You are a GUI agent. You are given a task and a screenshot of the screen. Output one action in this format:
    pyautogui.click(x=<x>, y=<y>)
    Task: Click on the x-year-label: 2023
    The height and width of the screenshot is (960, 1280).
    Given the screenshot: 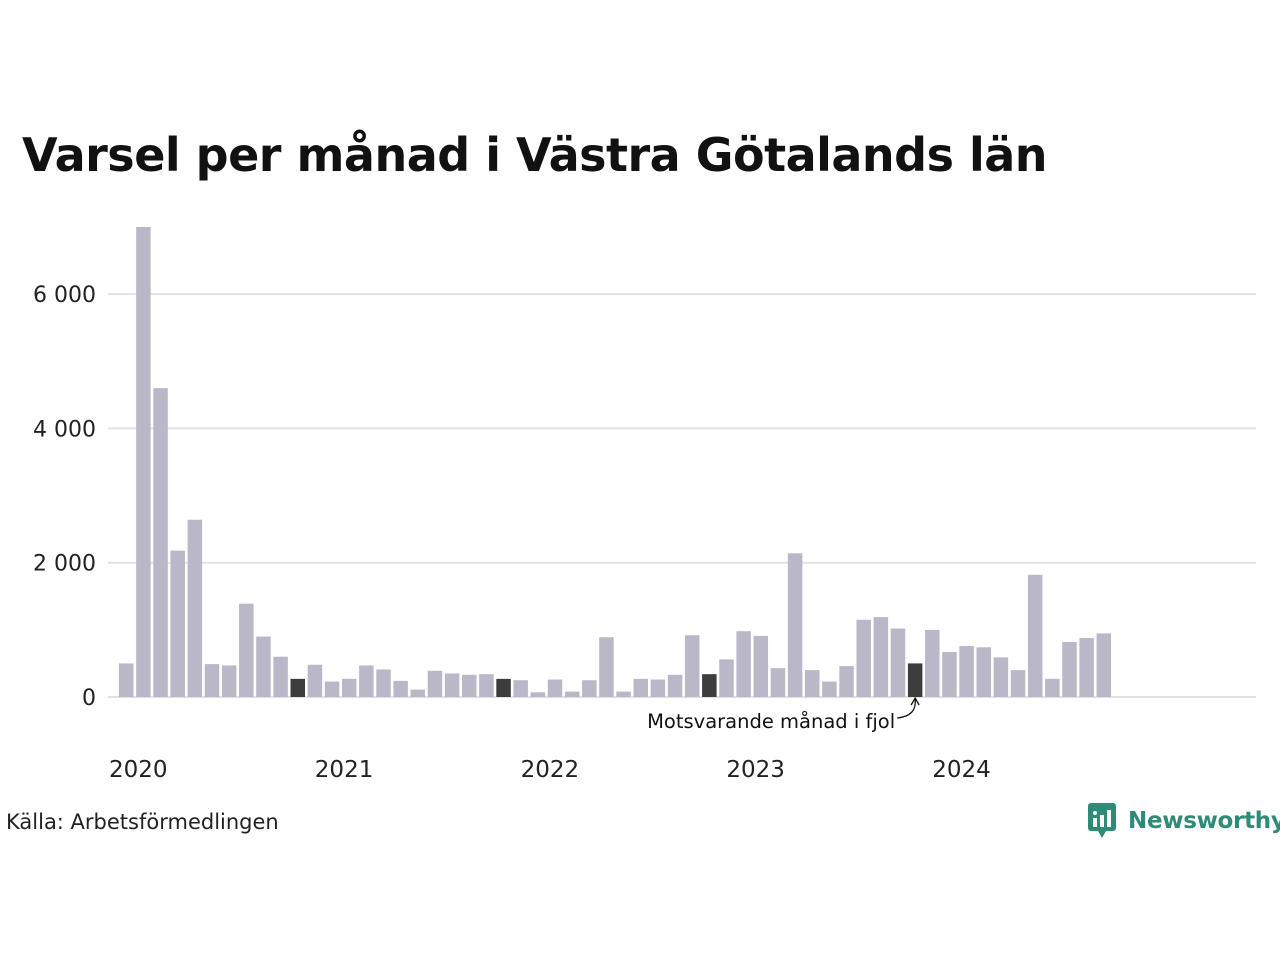 What is the action you would take?
    pyautogui.click(x=755, y=770)
    